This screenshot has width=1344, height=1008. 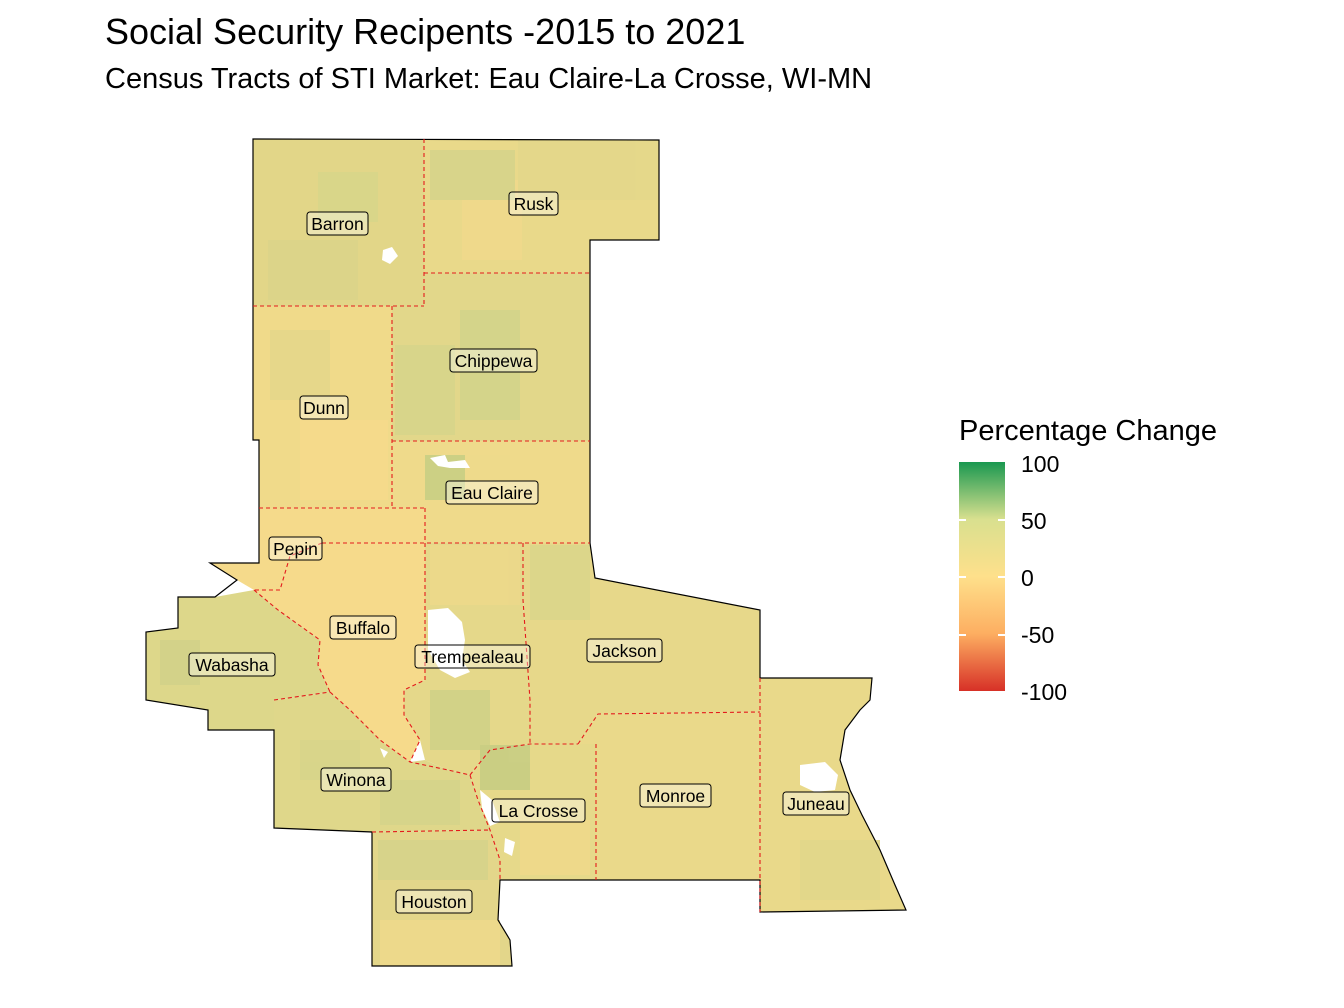 I want to click on county-label-la-crosse: La Crosse, so click(x=539, y=811).